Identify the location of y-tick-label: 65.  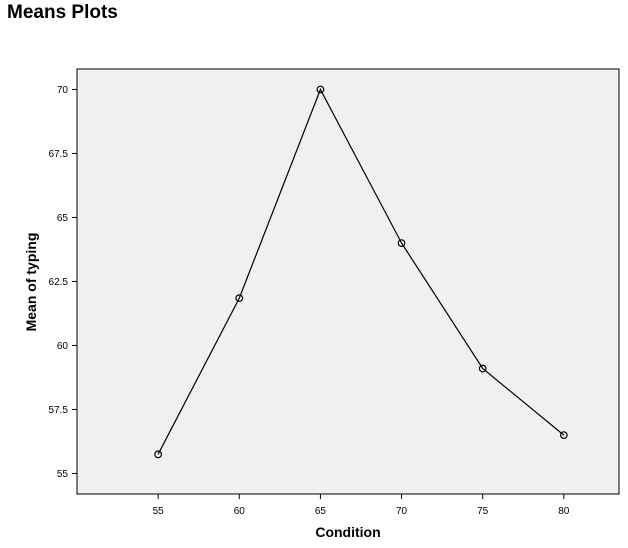
(63, 218).